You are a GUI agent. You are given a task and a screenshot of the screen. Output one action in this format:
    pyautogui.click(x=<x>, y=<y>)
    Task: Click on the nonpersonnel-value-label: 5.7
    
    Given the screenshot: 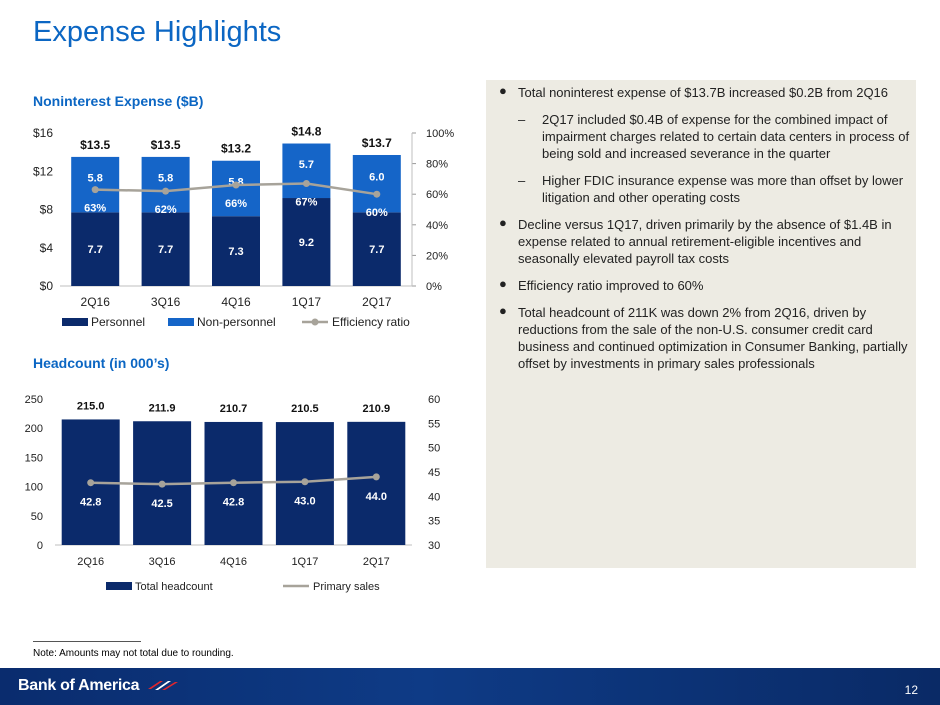 What is the action you would take?
    pyautogui.click(x=306, y=165)
    